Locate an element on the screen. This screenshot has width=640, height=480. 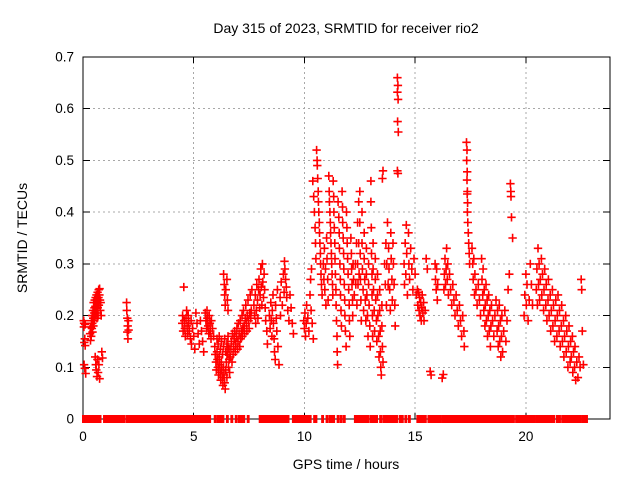
x-tick-label: 0 is located at coordinates (83, 436).